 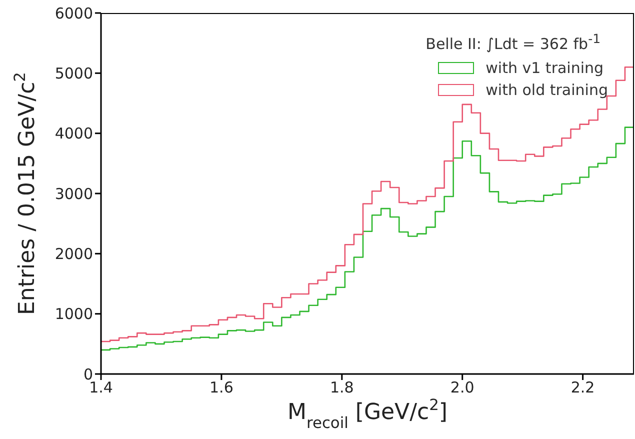 What do you see at coordinates (73, 253) in the screenshot?
I see `y-tick-label: 2000` at bounding box center [73, 253].